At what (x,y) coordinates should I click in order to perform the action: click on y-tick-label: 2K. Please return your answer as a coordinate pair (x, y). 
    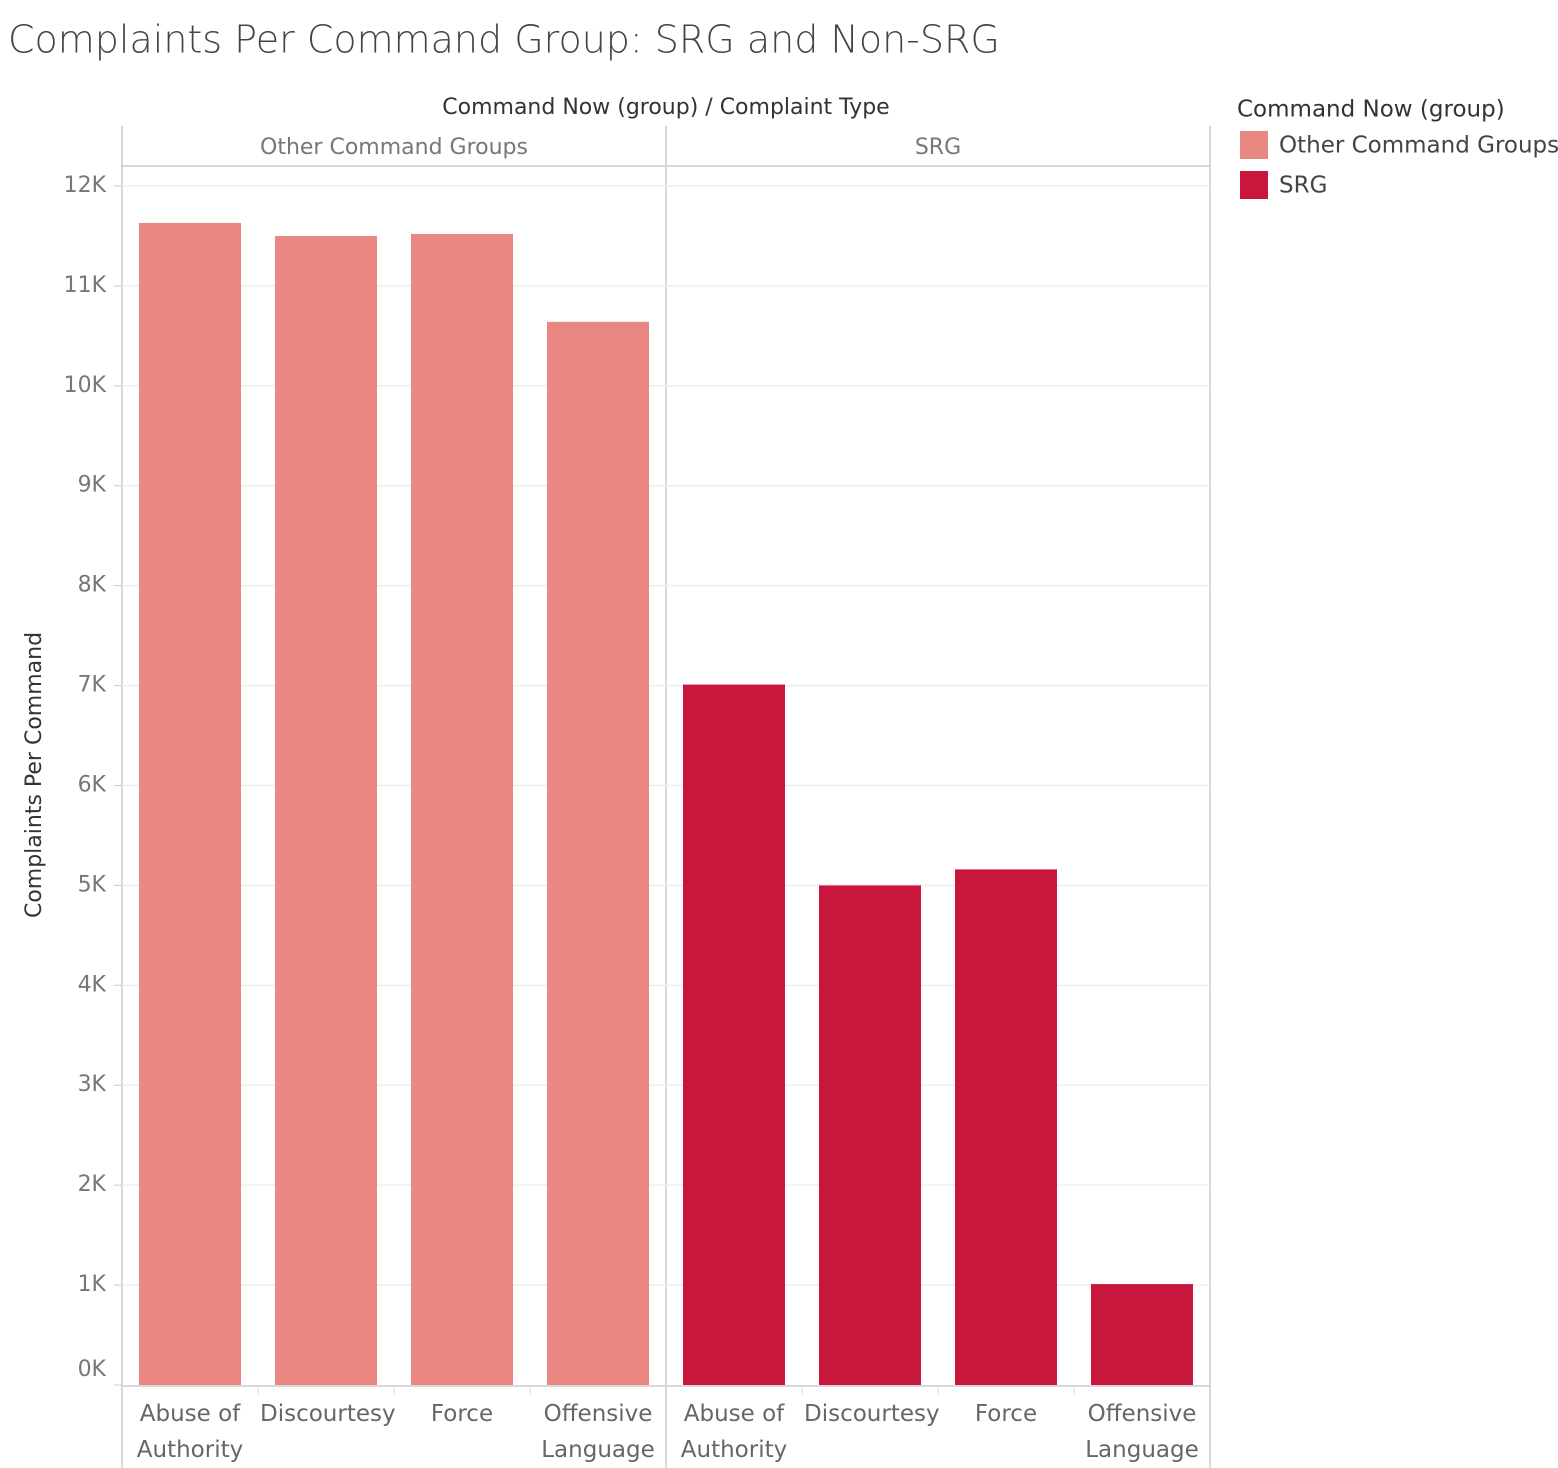
    Looking at the image, I should click on (92, 1184).